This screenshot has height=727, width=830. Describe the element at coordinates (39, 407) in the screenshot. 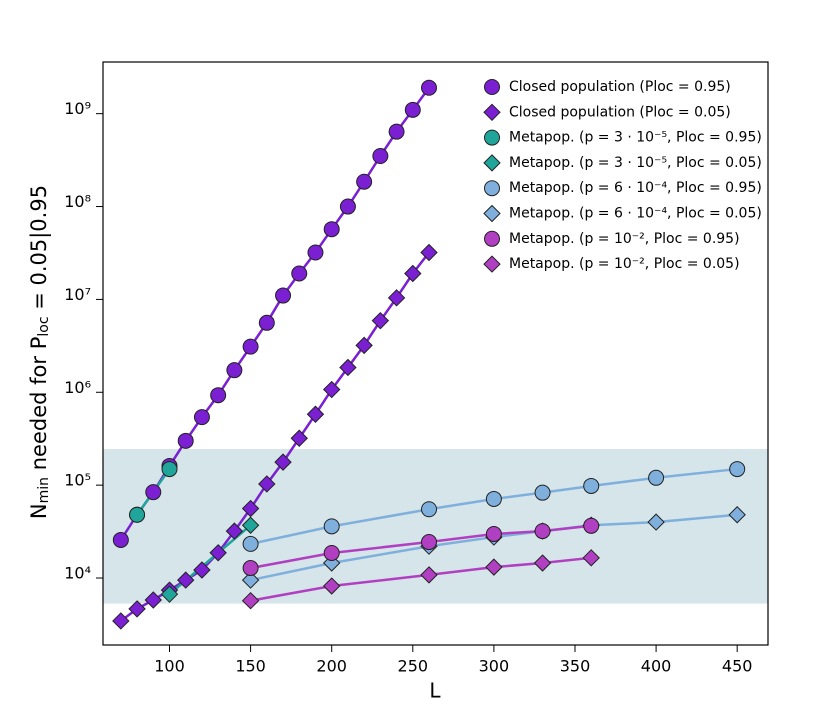

I see `y-axis-label-part: needed for P` at that location.